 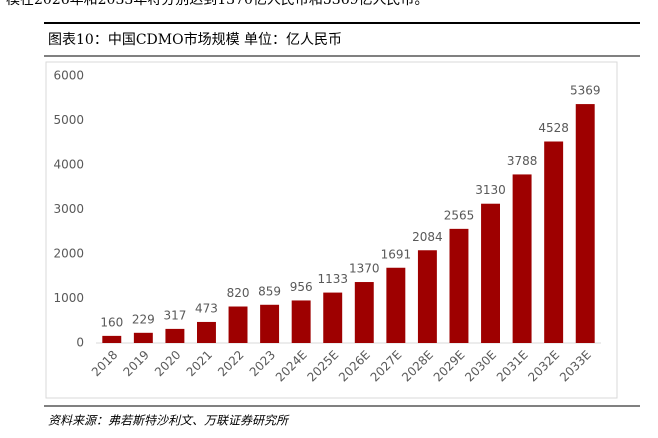 I want to click on value-label: 229, so click(x=143, y=319).